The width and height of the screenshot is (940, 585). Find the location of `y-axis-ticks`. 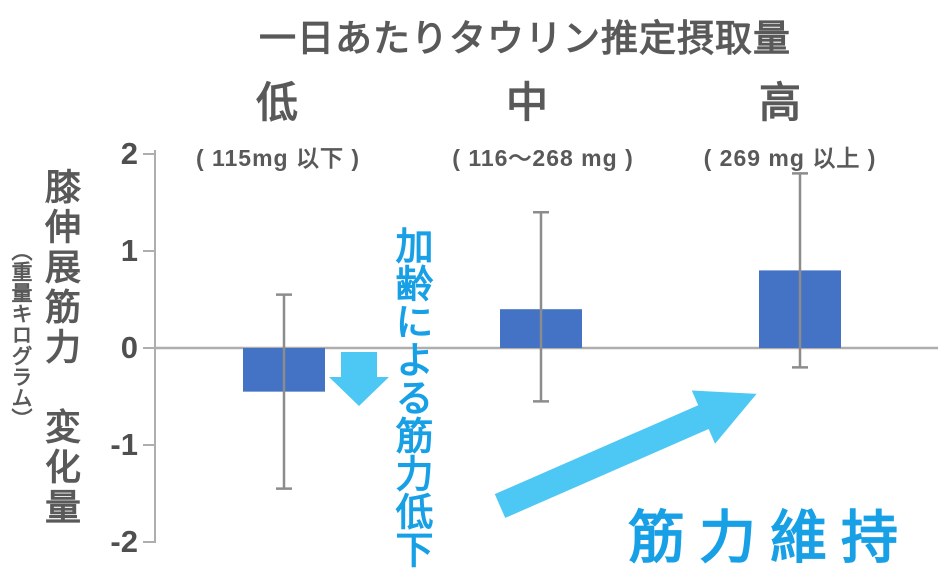

y-axis-ticks is located at coordinates (149, 348).